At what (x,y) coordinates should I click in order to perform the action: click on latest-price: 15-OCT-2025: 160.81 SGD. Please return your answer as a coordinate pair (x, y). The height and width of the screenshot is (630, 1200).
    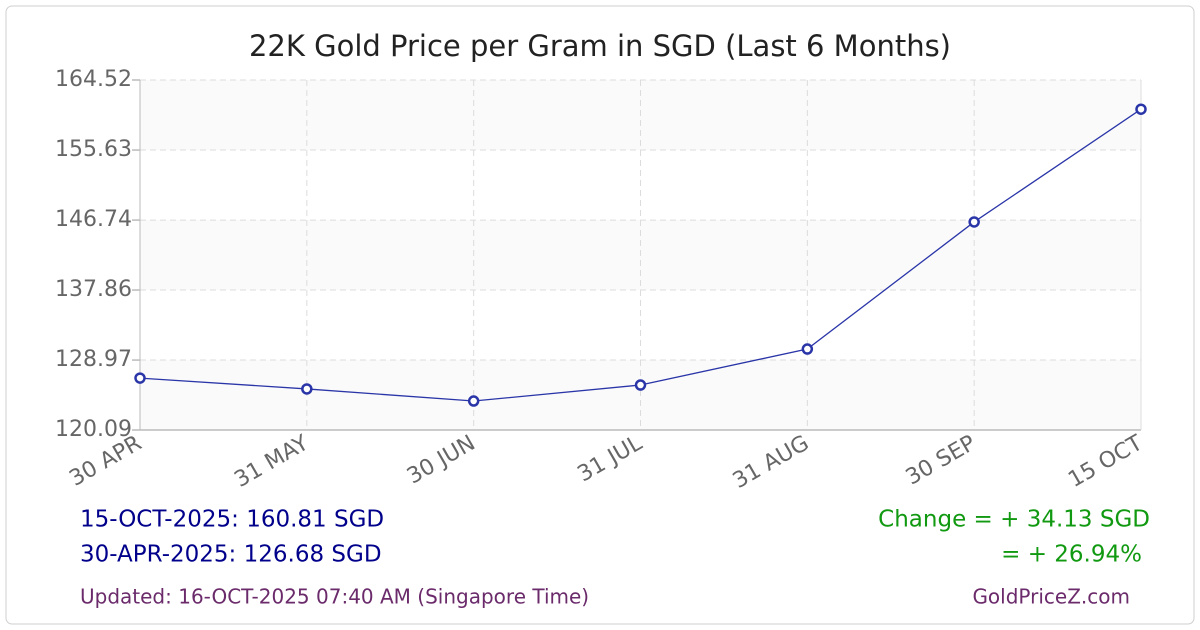
    Looking at the image, I should click on (232, 520).